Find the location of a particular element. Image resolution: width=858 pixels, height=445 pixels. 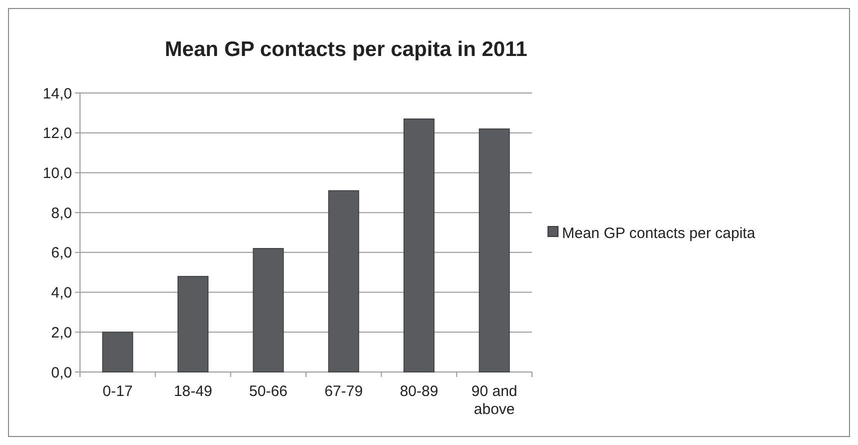

y-tick-label: 2,0 is located at coordinates (61, 333).